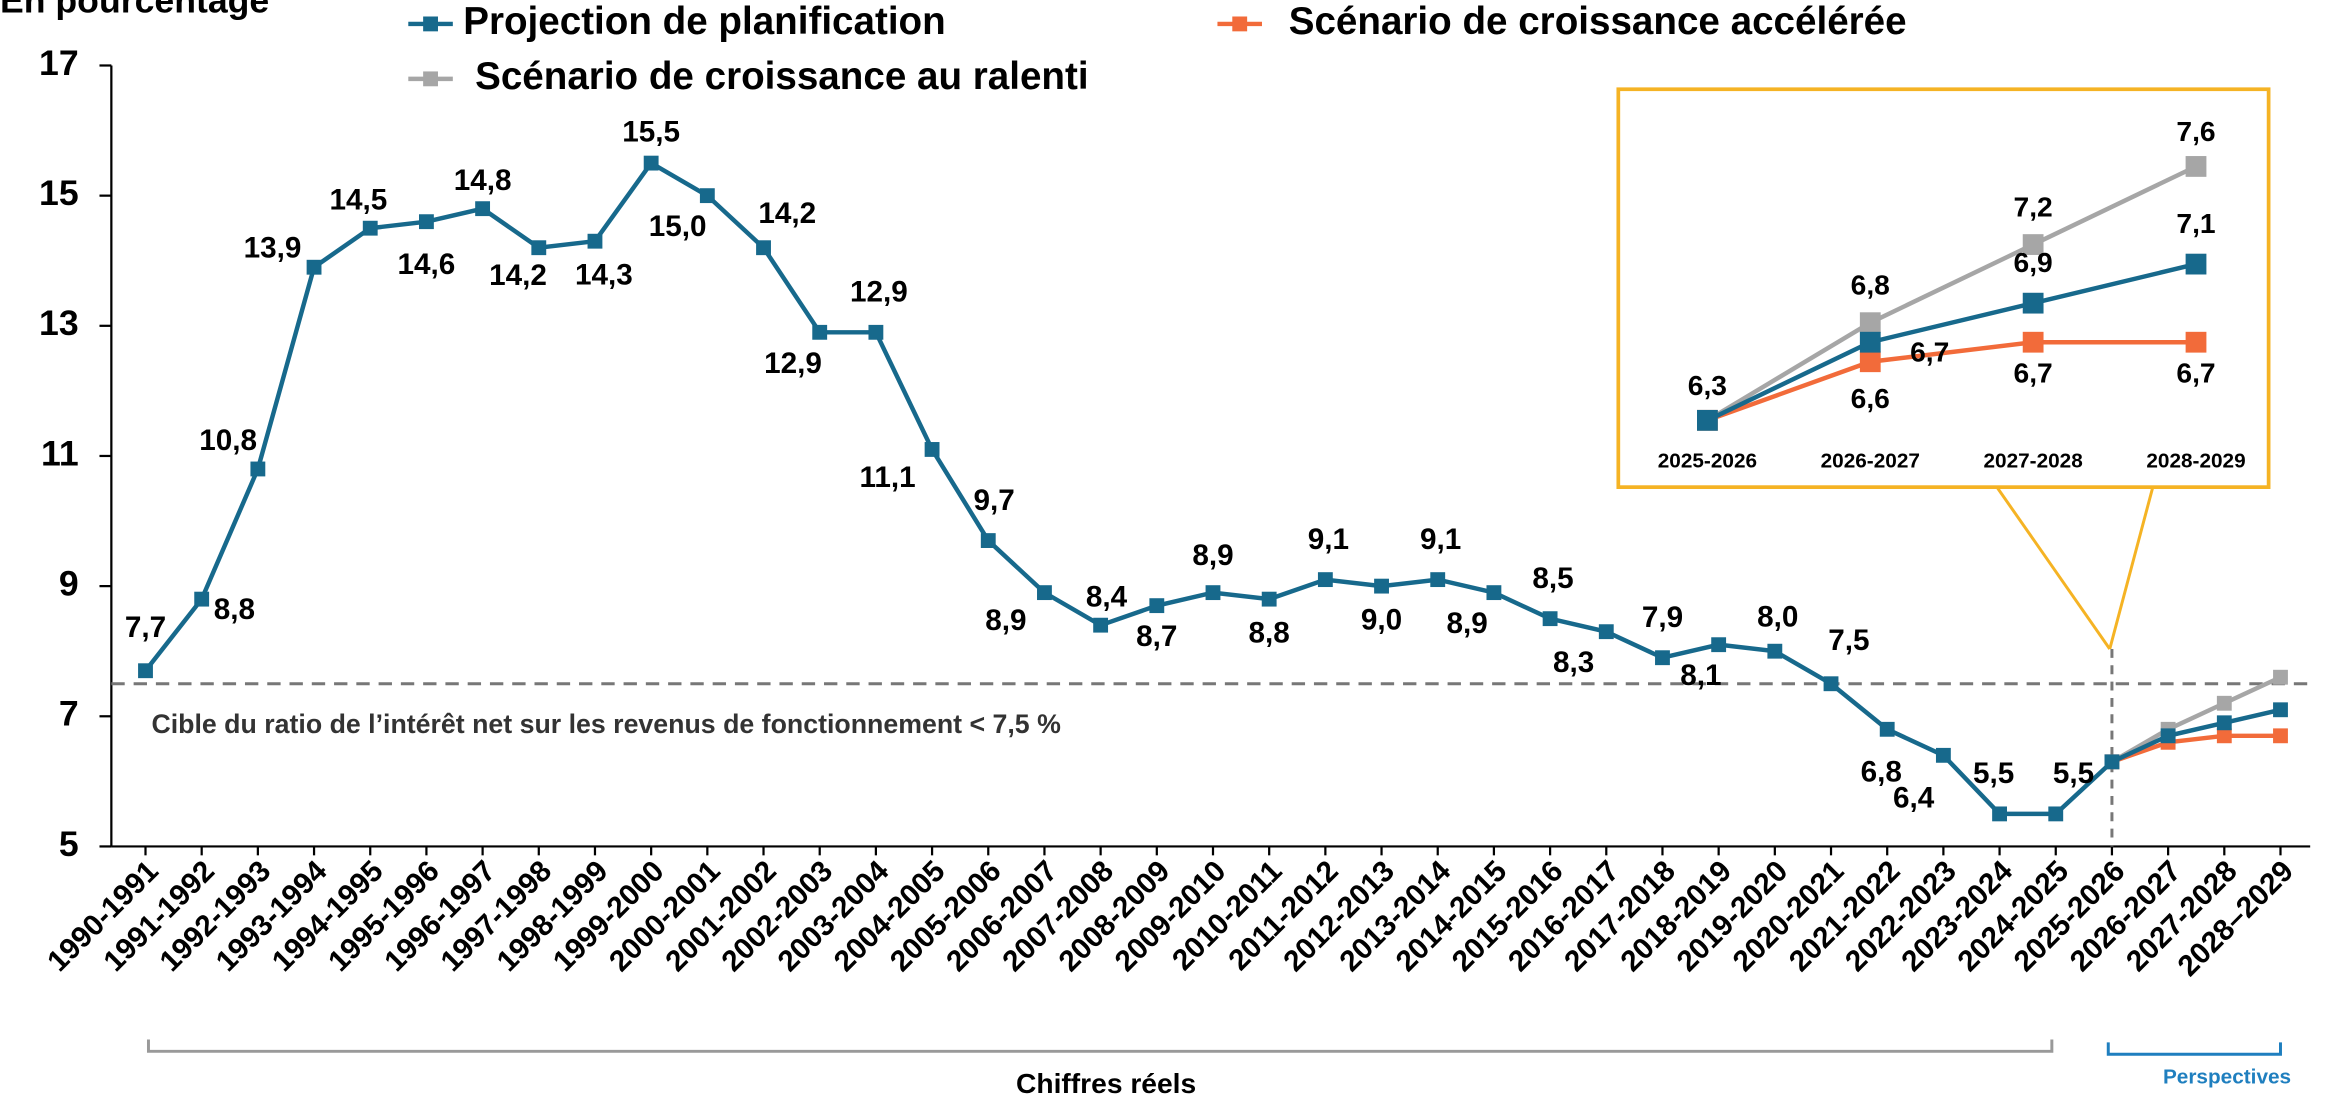 The image size is (2328, 1099). I want to click on legend-label: Scénario de croissance au ralenti, so click(782, 76).